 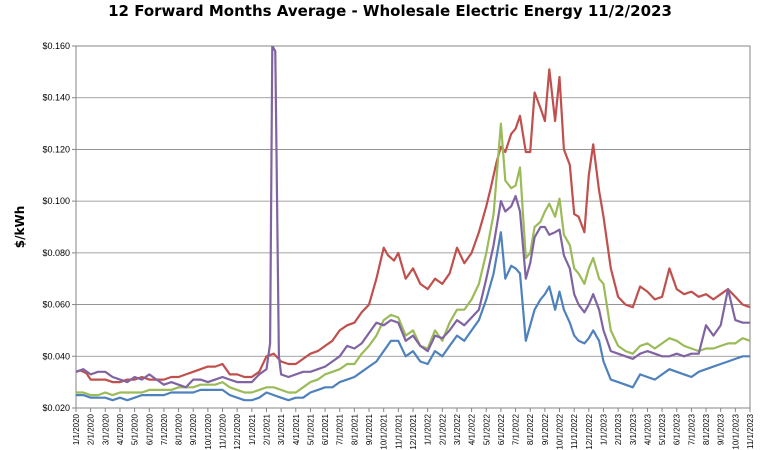 What do you see at coordinates (208, 431) in the screenshot?
I see `x-tick-label: 10/1/2020` at bounding box center [208, 431].